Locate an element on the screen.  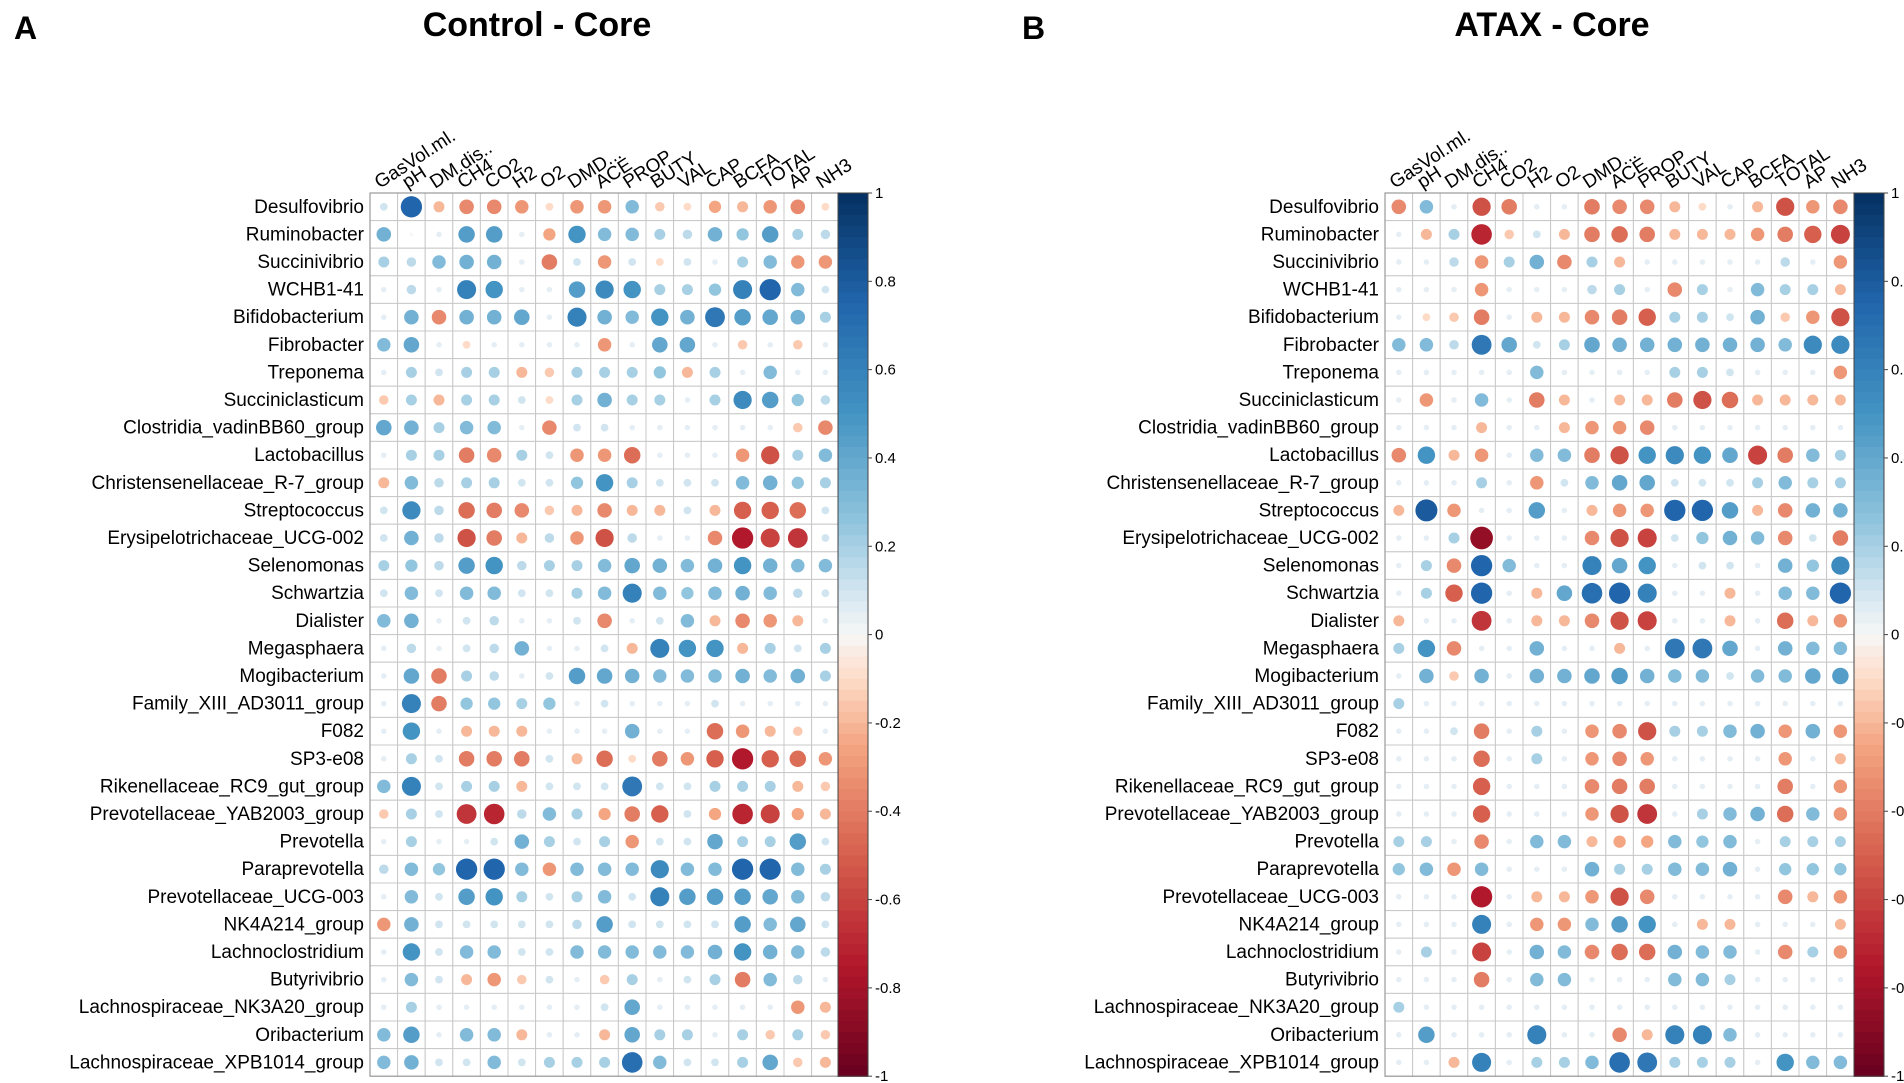
colorbar-tick-label: 0.4 is located at coordinates (1897, 458).